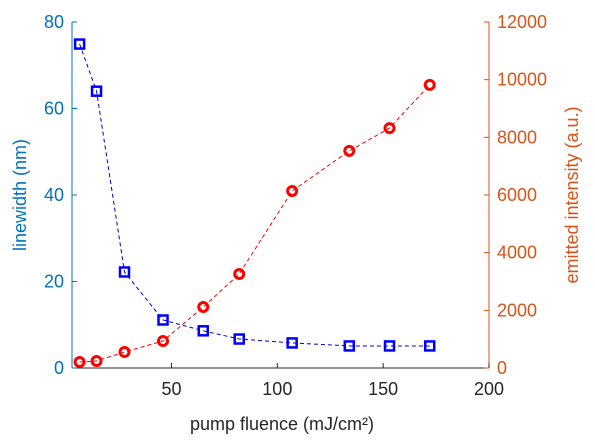 Image resolution: width=595 pixels, height=442 pixels. Describe the element at coordinates (383, 389) in the screenshot. I see `x-tick-label: 150` at that location.